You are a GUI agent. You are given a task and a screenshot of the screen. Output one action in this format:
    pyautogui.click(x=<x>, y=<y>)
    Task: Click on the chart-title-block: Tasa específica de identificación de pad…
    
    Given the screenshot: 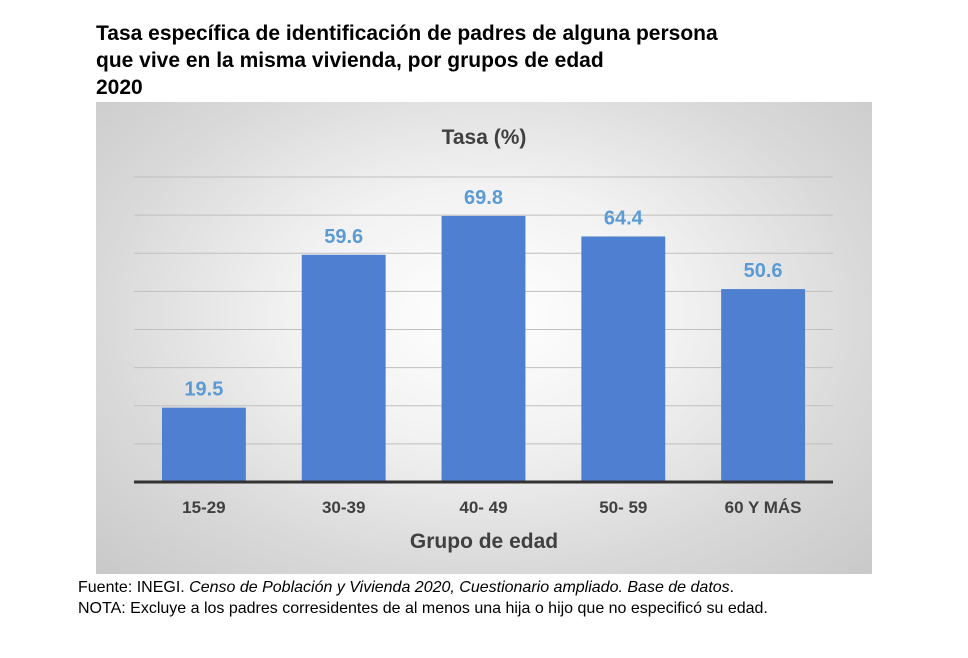 What is the action you would take?
    pyautogui.click(x=476, y=60)
    